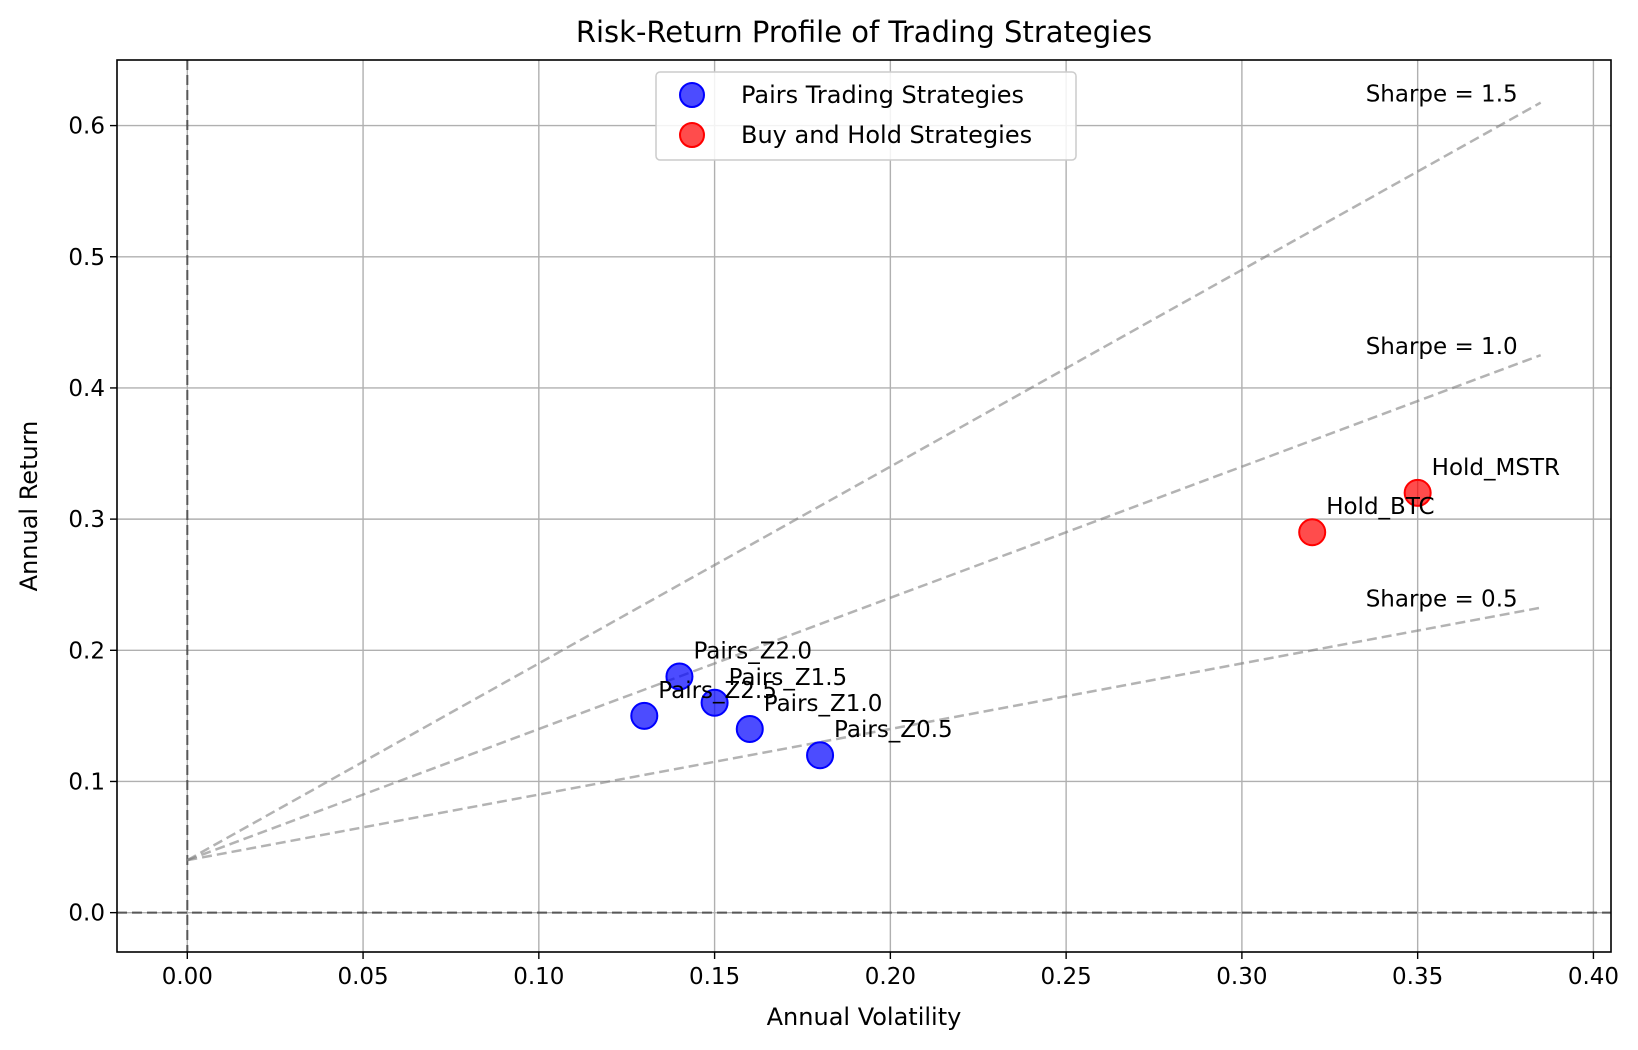 The height and width of the screenshot is (1050, 1638). What do you see at coordinates (752, 652) in the screenshot?
I see `point-label: Pairs_Z2.0` at bounding box center [752, 652].